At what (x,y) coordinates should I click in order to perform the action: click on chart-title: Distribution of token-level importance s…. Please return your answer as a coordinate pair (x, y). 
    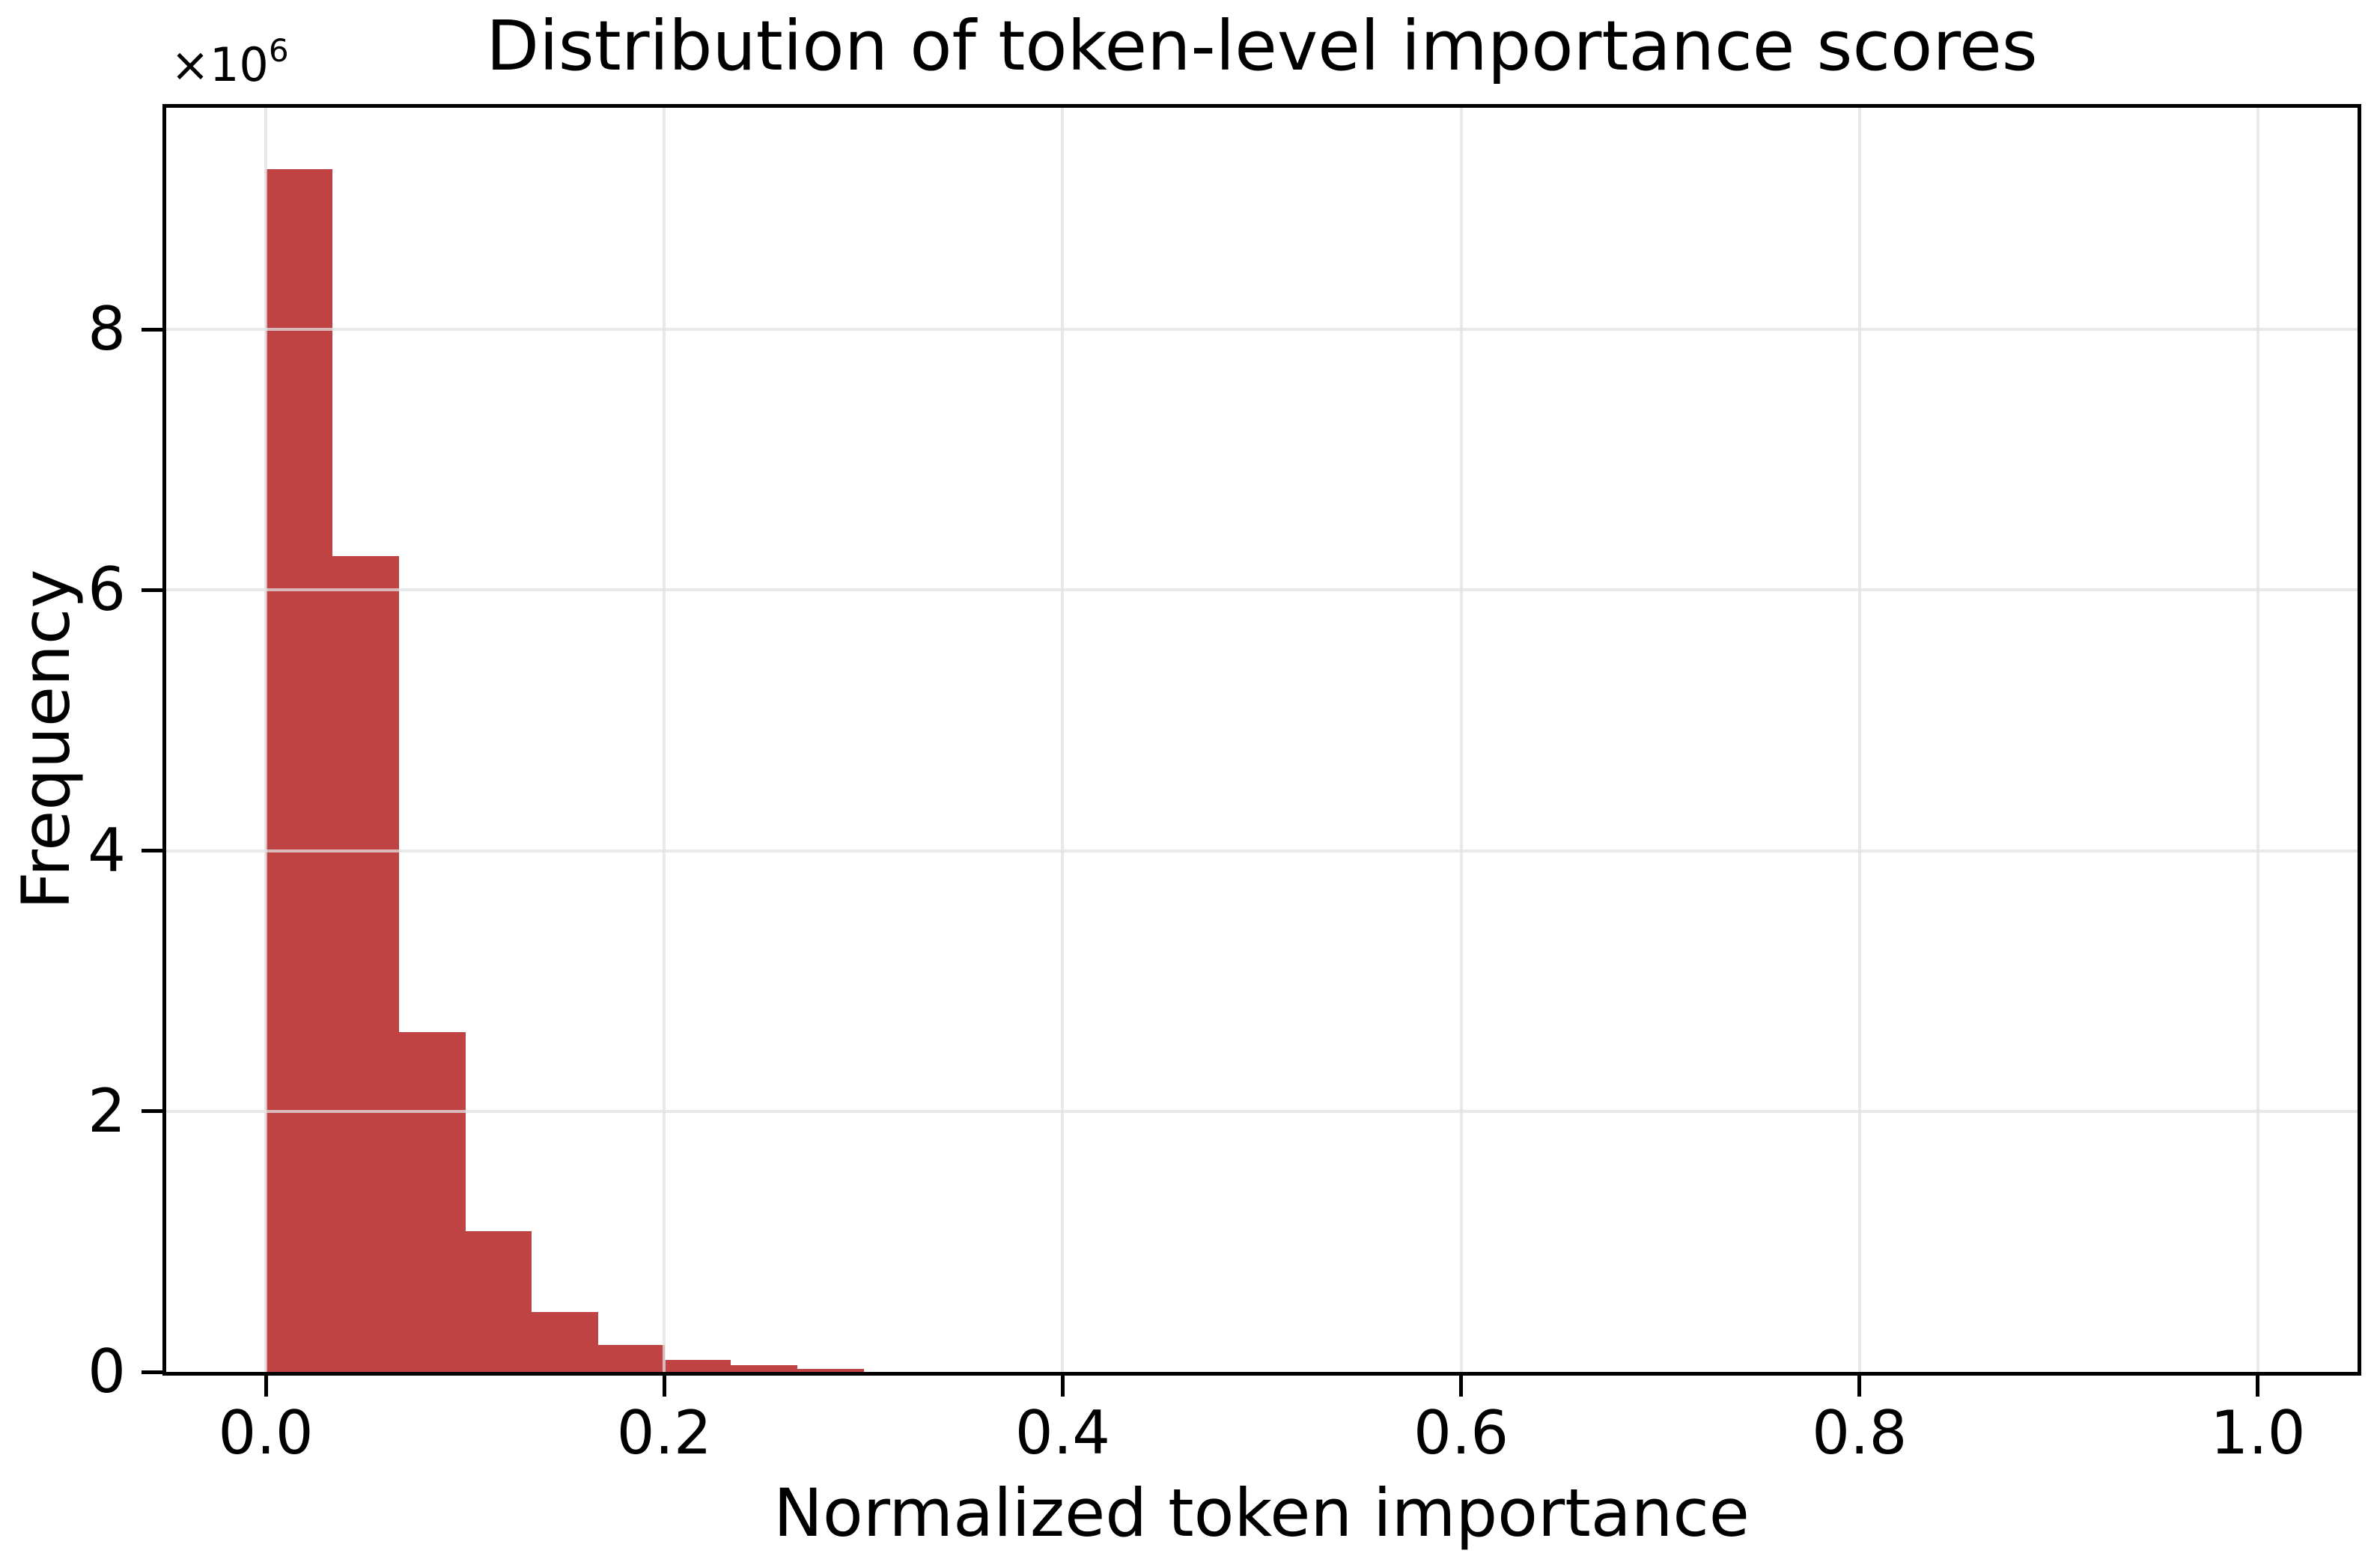
    Looking at the image, I should click on (1262, 46).